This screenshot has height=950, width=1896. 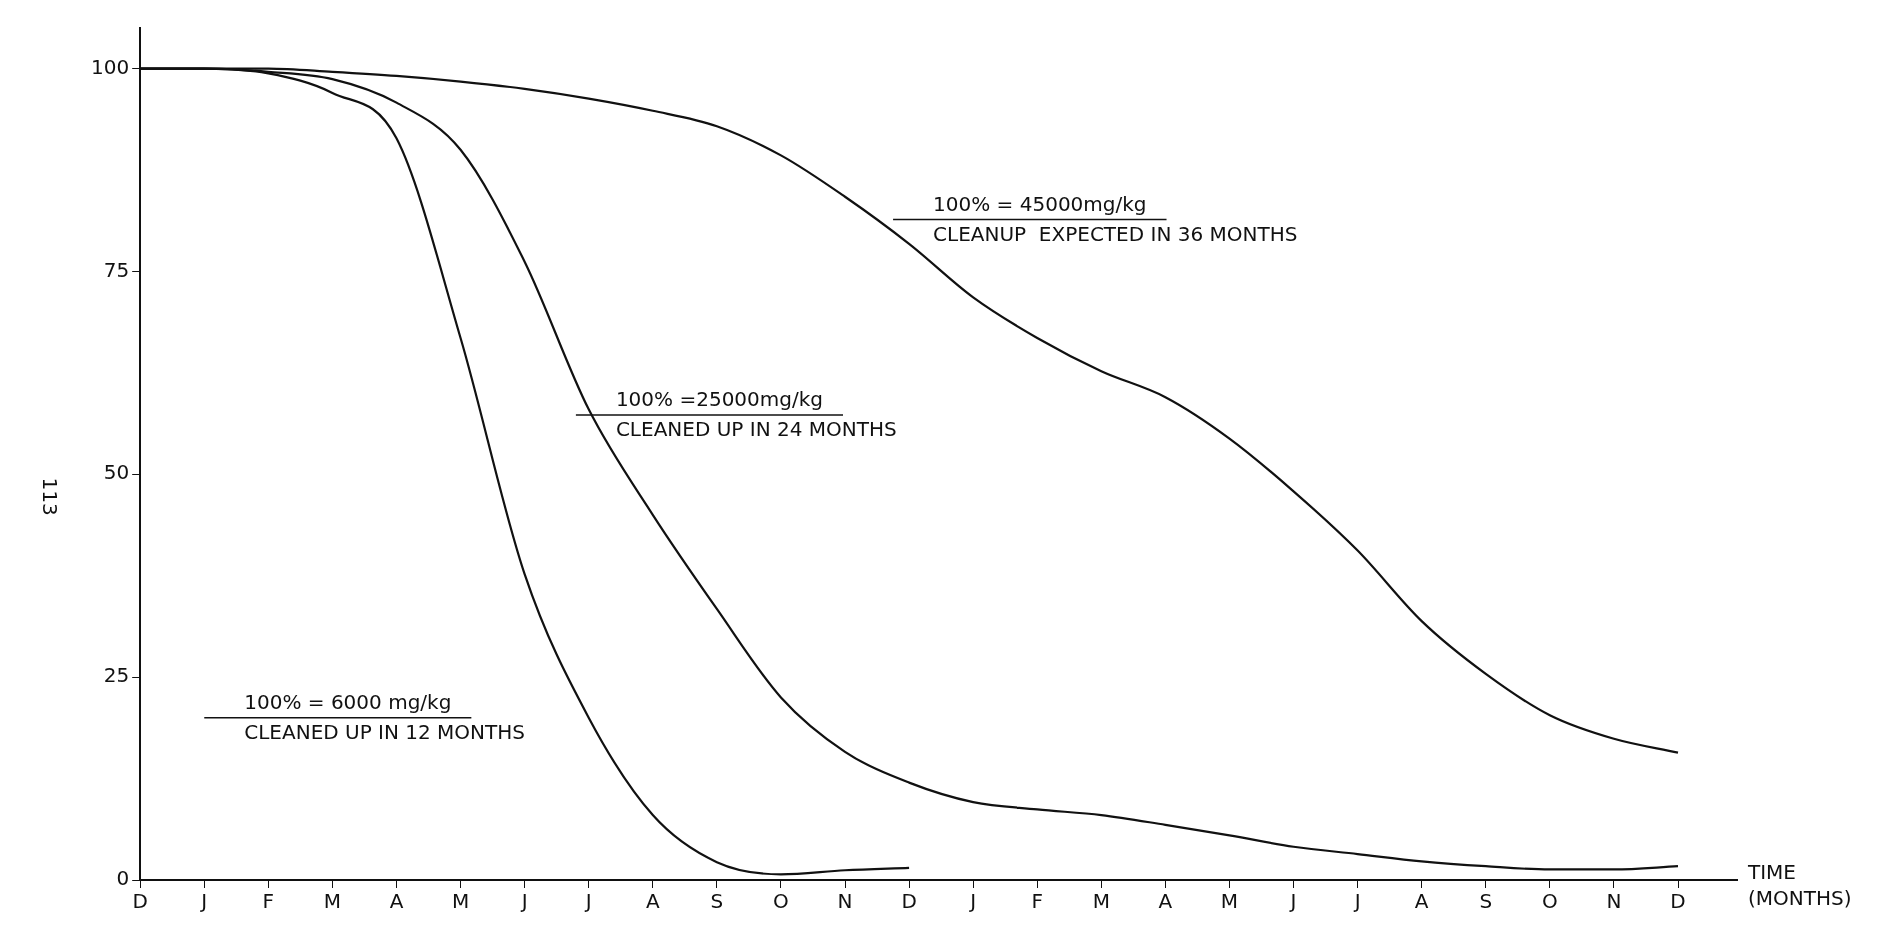 I want to click on y-tick-label: 25, so click(x=116, y=675).